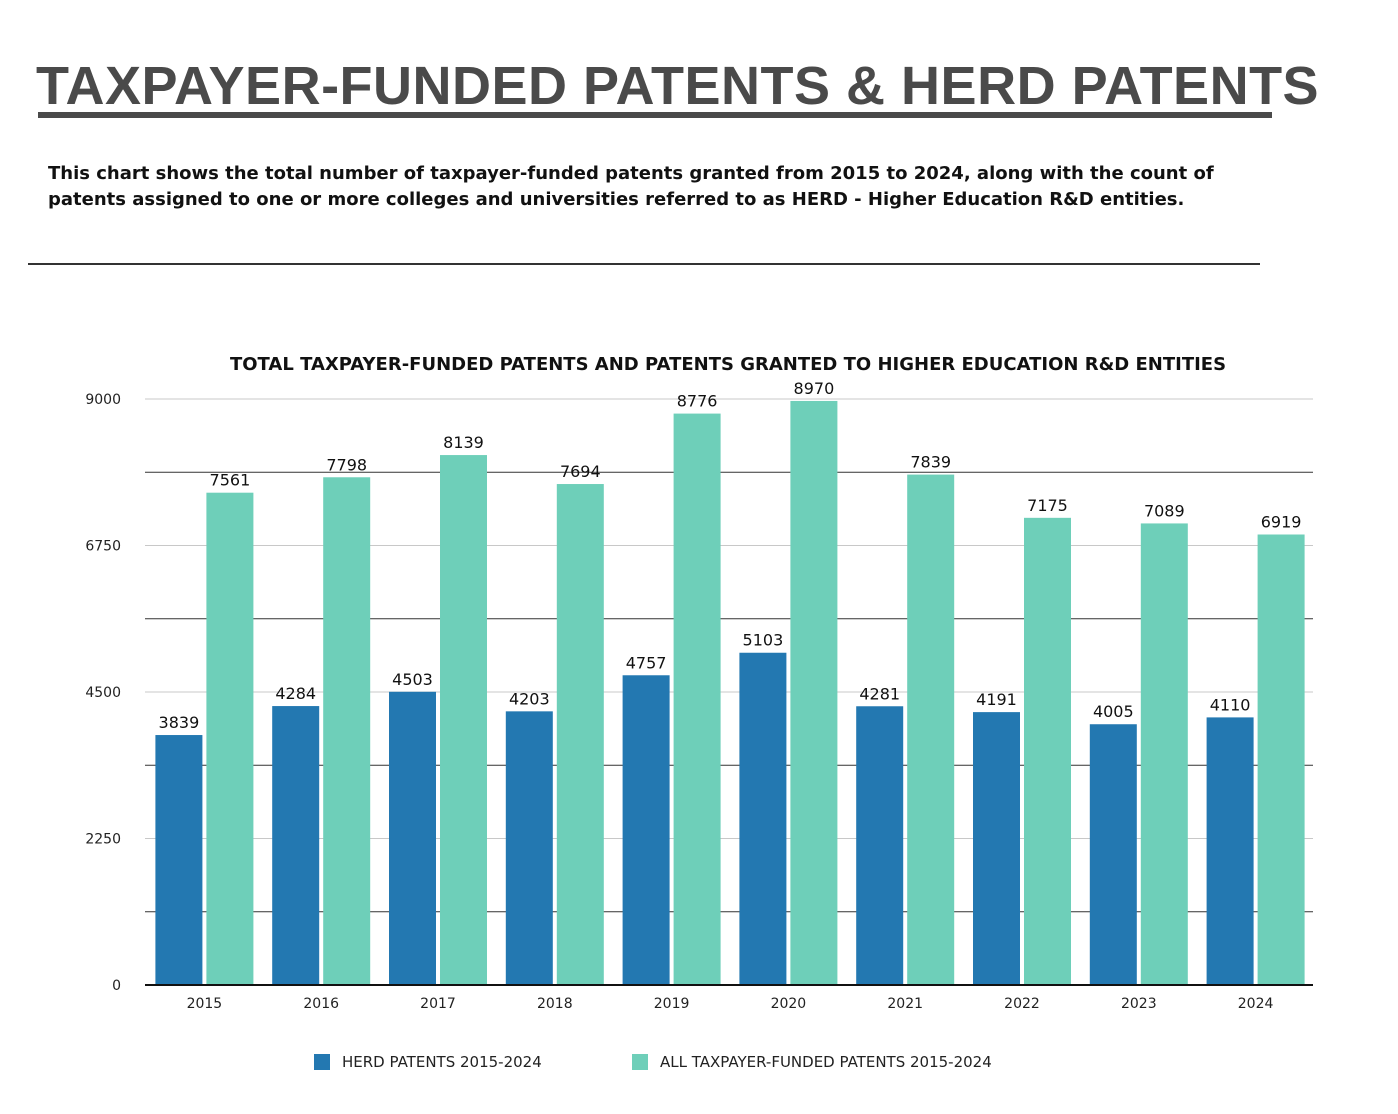 This screenshot has width=1398, height=1114. Describe the element at coordinates (1230, 704) in the screenshot. I see `data-label-herd: 4110` at that location.